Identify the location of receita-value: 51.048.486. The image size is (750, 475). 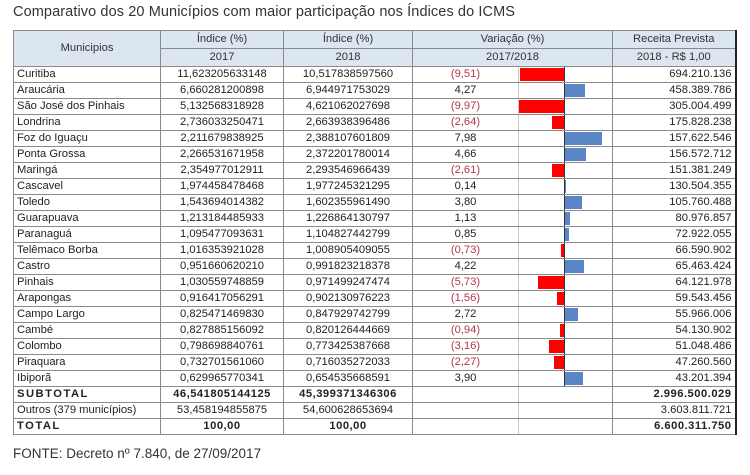
(674, 346).